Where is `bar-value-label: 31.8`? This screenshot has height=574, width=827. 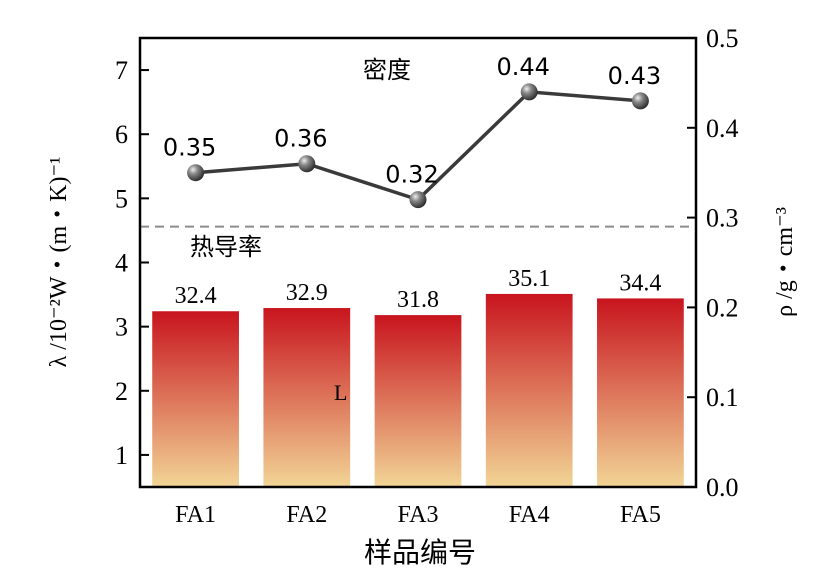
bar-value-label: 31.8 is located at coordinates (418, 300).